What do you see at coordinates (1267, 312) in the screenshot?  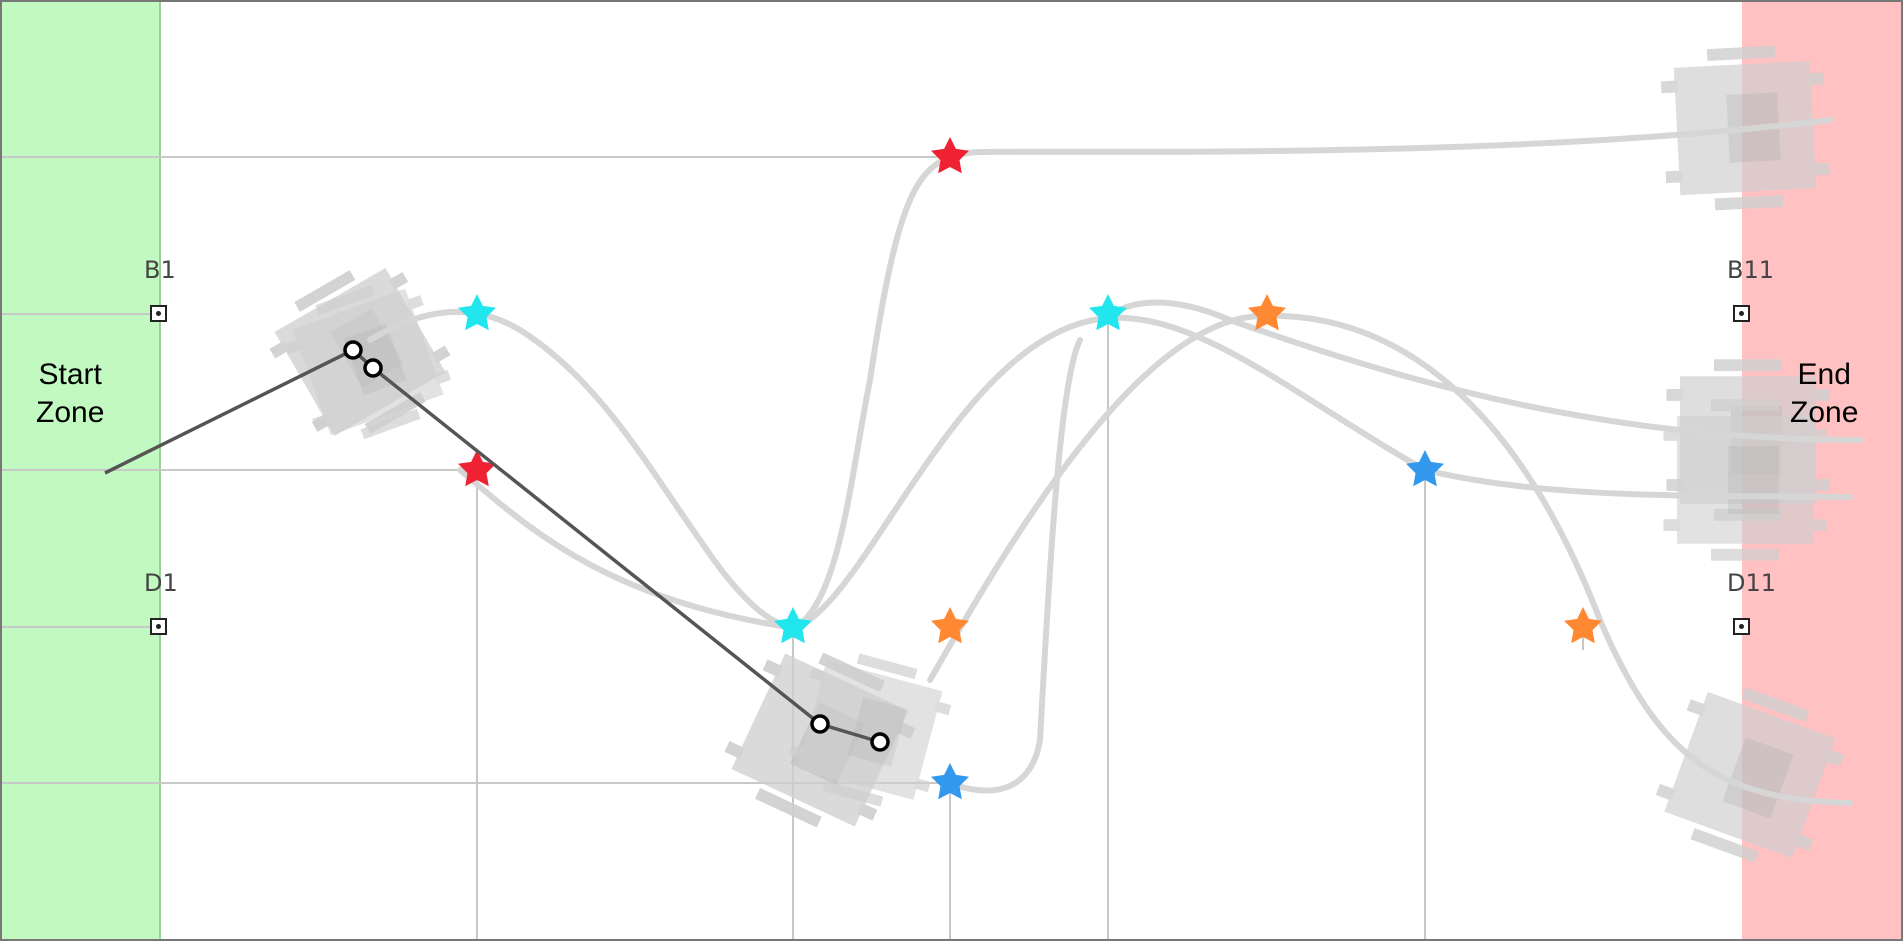 I see `star-orange-b8` at bounding box center [1267, 312].